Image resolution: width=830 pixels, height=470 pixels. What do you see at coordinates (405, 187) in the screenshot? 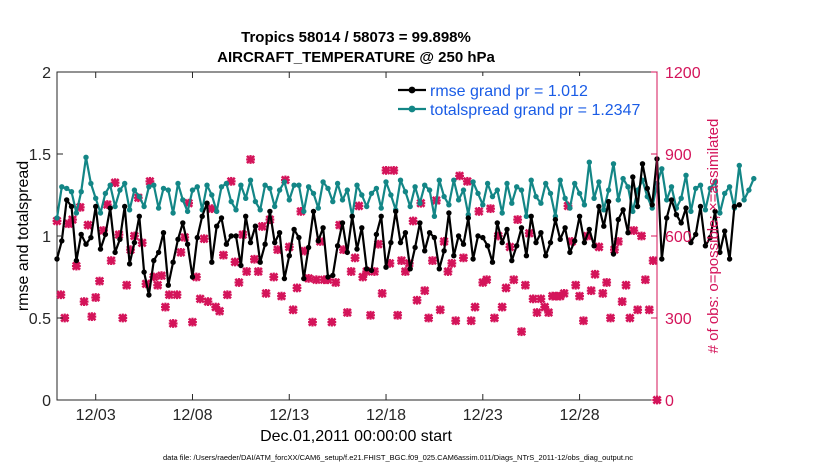
I see `spread-series-layer` at bounding box center [405, 187].